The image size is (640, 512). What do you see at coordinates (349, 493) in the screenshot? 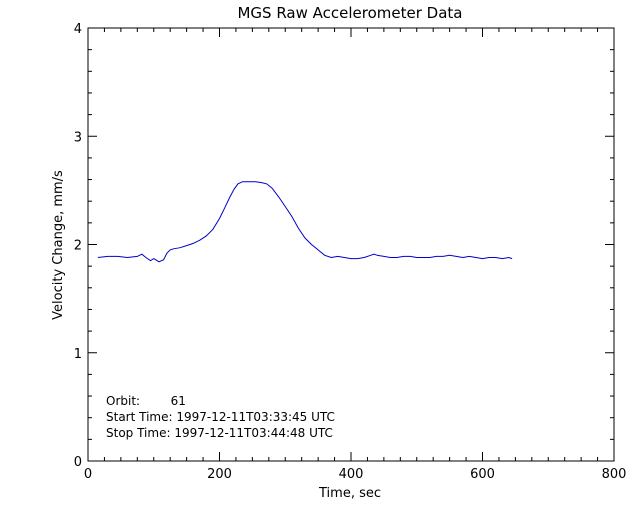
I see `x-axis-label: Time, sec` at bounding box center [349, 493].